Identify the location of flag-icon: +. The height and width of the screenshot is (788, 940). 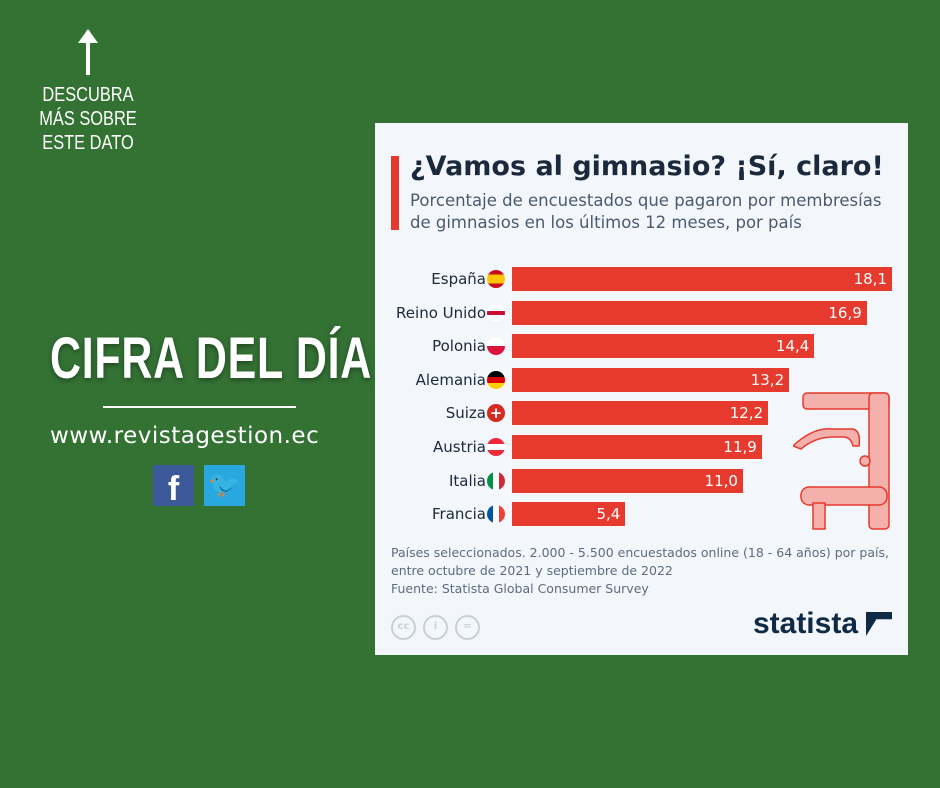
(496, 413).